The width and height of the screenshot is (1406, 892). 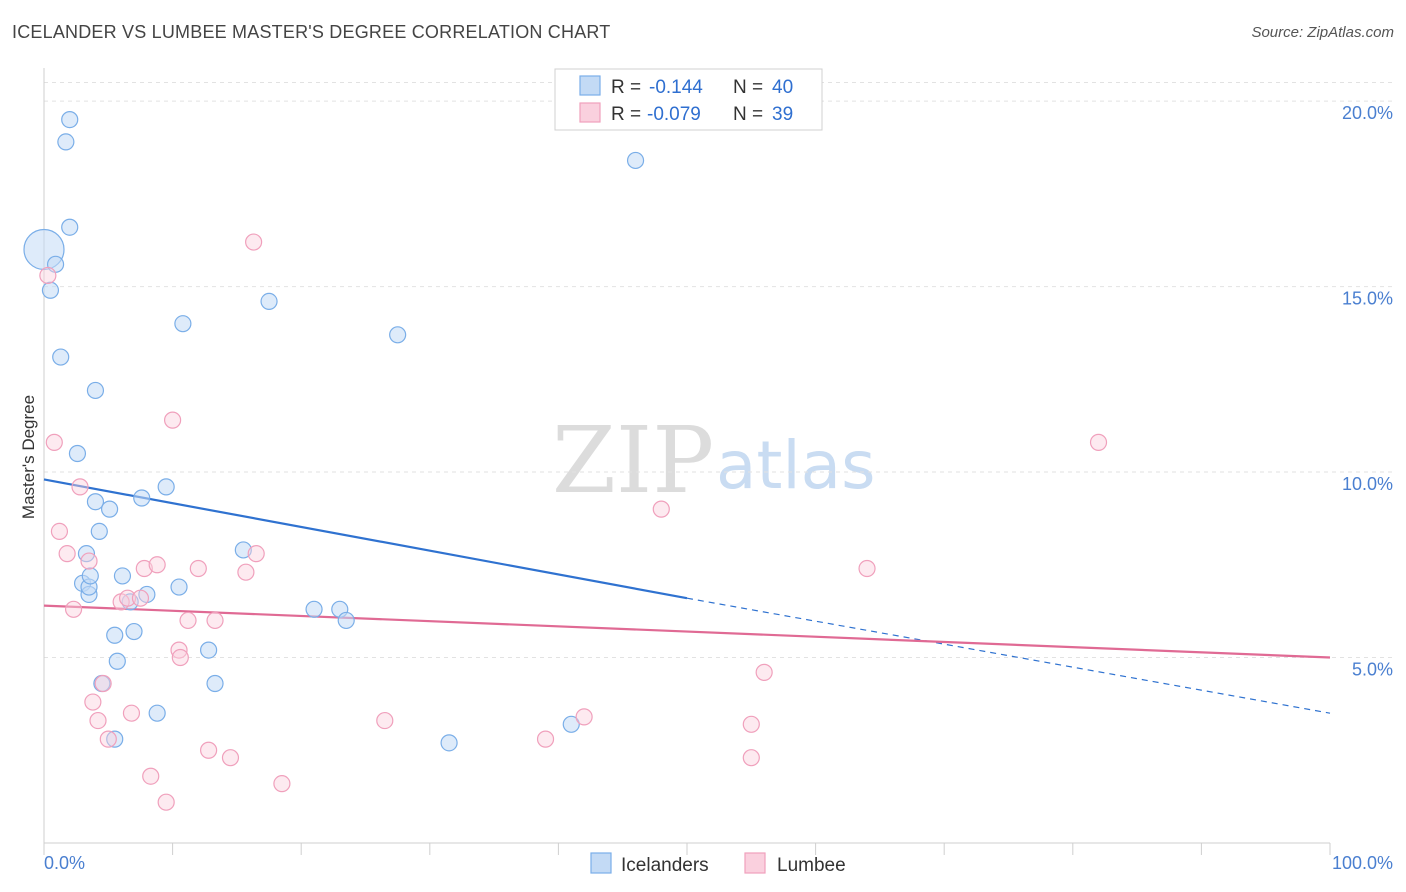 I want to click on y-tick-label: 10.0%, so click(x=1367, y=484).